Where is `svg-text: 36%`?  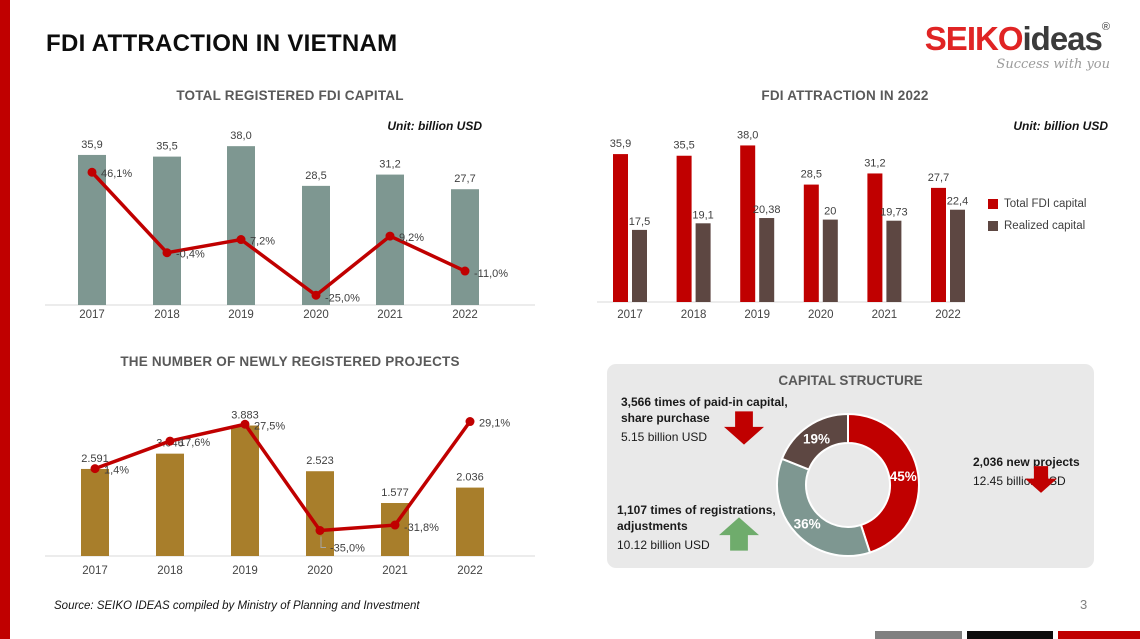
svg-text: 36% is located at coordinates (807, 523).